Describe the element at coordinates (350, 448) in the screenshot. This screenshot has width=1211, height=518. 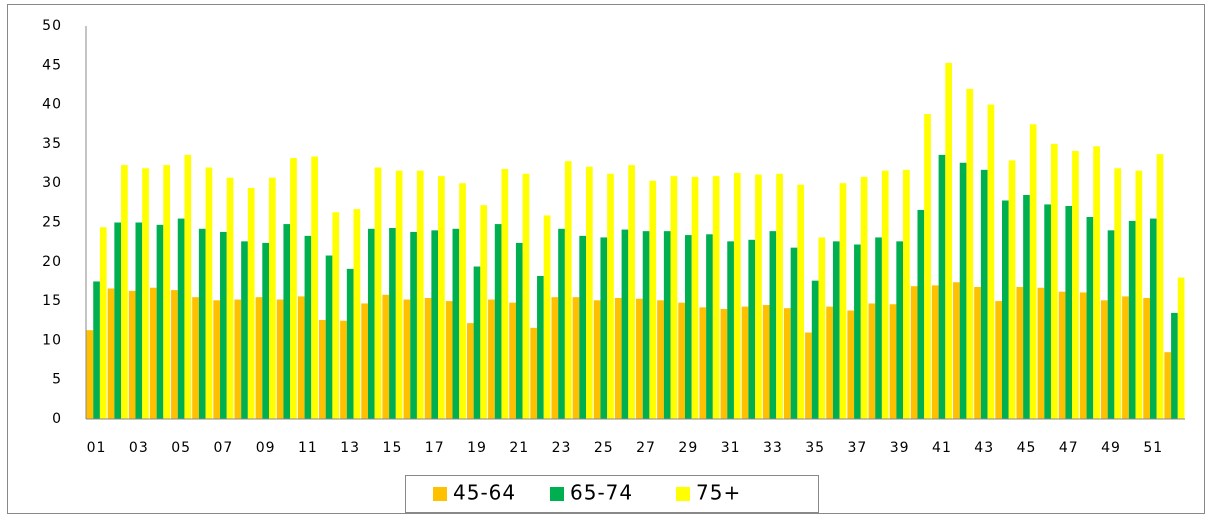
I see `x-tick-label: 13` at that location.